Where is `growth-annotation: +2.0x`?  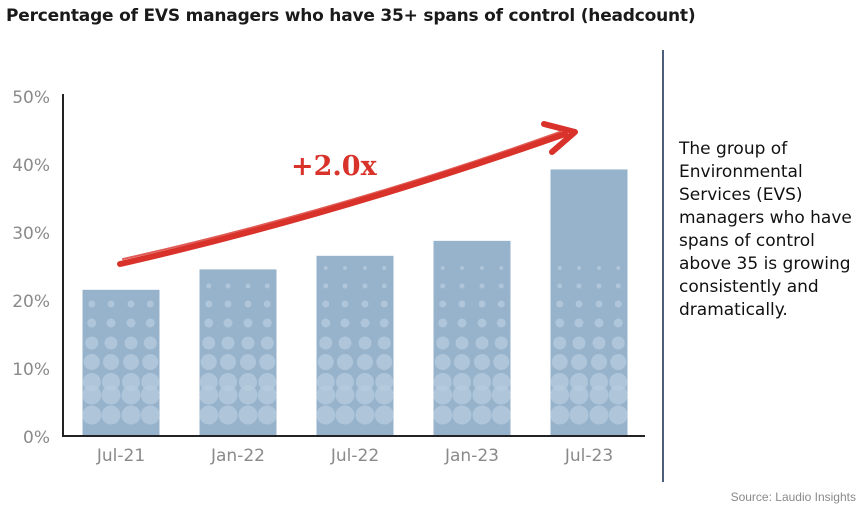 growth-annotation: +2.0x is located at coordinates (334, 166).